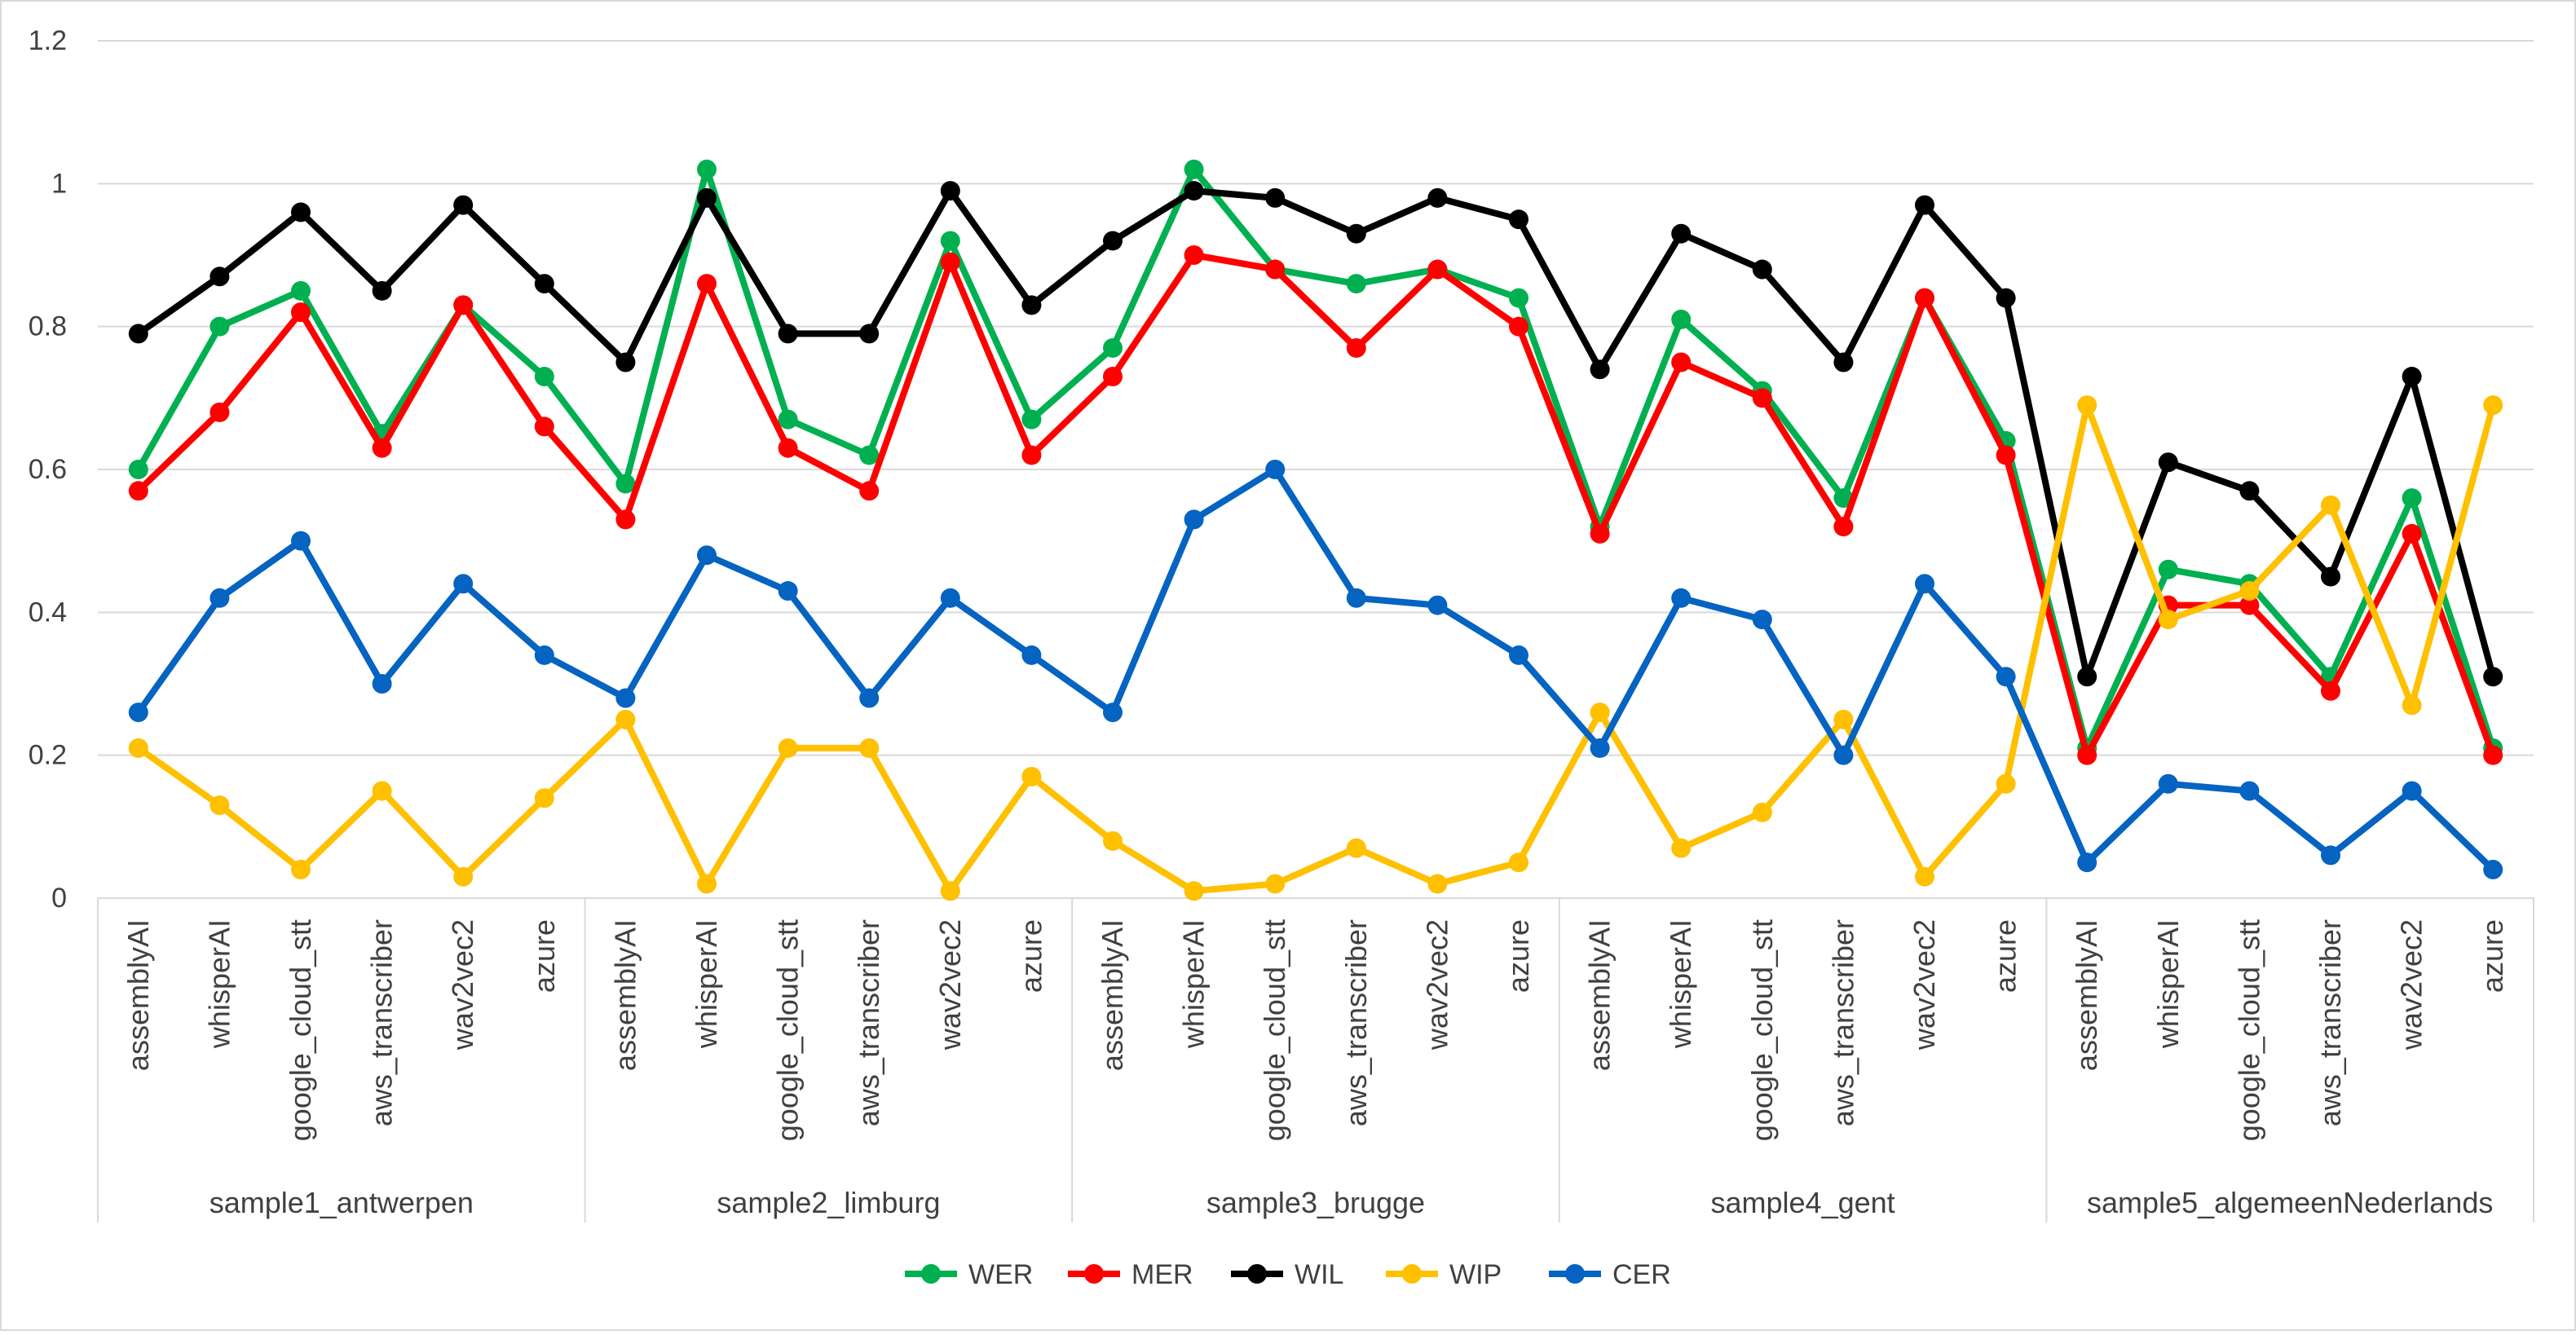 The width and height of the screenshot is (2576, 1335). Describe the element at coordinates (1762, 1030) in the screenshot. I see `x-tick-label: google_cloud_stt` at that location.